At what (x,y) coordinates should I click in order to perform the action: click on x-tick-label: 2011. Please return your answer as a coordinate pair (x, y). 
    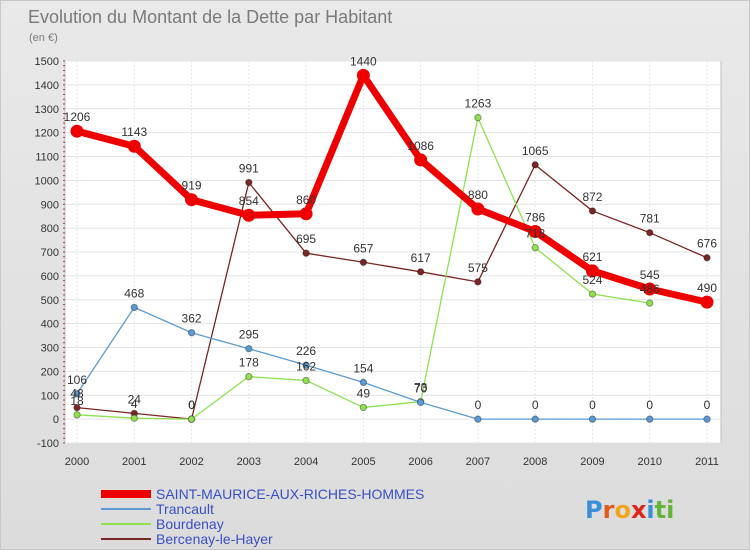
    Looking at the image, I should click on (707, 462).